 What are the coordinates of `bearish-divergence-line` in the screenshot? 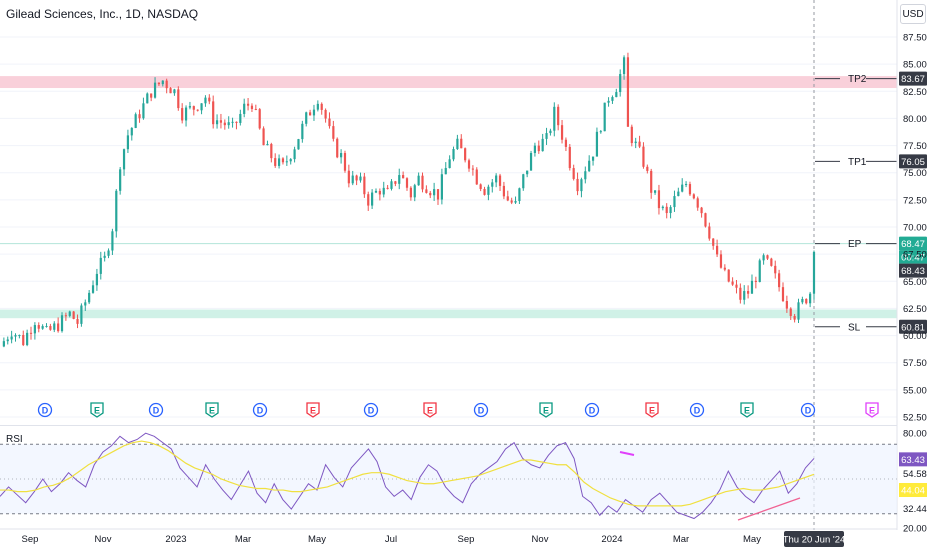 It's located at (627, 453).